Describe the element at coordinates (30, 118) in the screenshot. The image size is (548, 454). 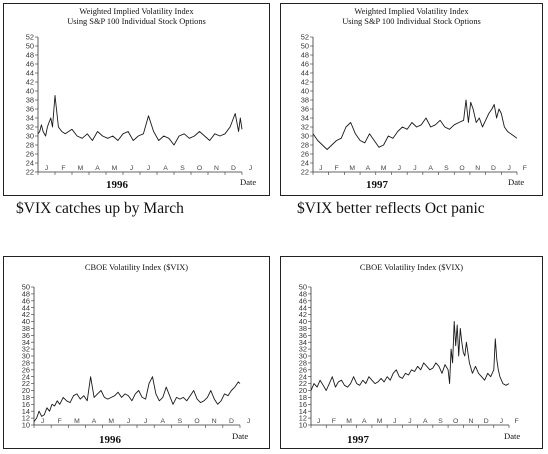
I see `y-tick-label: 34` at that location.